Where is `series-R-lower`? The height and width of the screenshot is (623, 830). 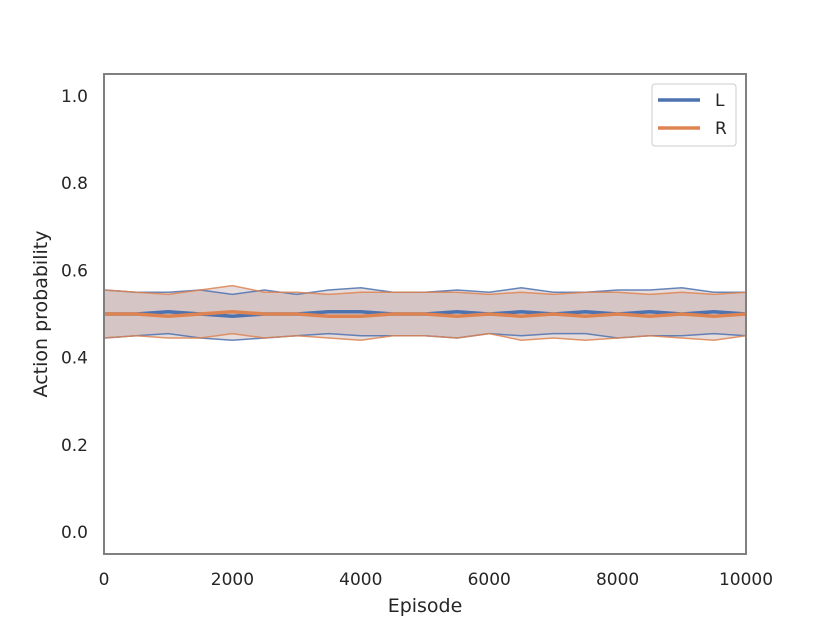
series-R-lower is located at coordinates (425, 336).